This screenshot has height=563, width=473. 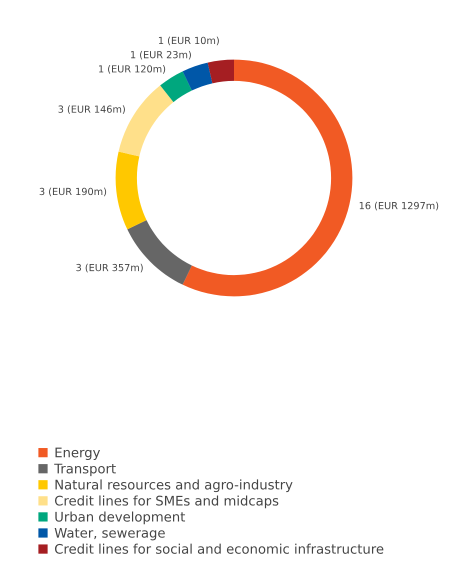 What do you see at coordinates (109, 534) in the screenshot?
I see `legend-label: Water, sewerage` at bounding box center [109, 534].